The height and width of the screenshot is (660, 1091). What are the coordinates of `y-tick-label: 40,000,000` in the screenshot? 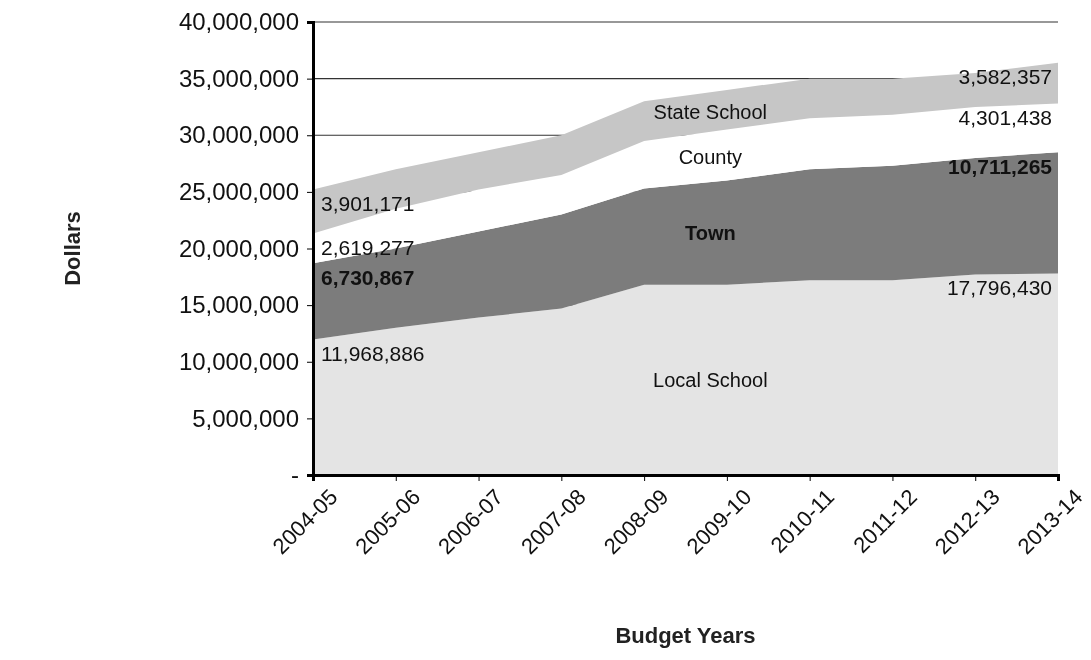 It's located at (238, 22).